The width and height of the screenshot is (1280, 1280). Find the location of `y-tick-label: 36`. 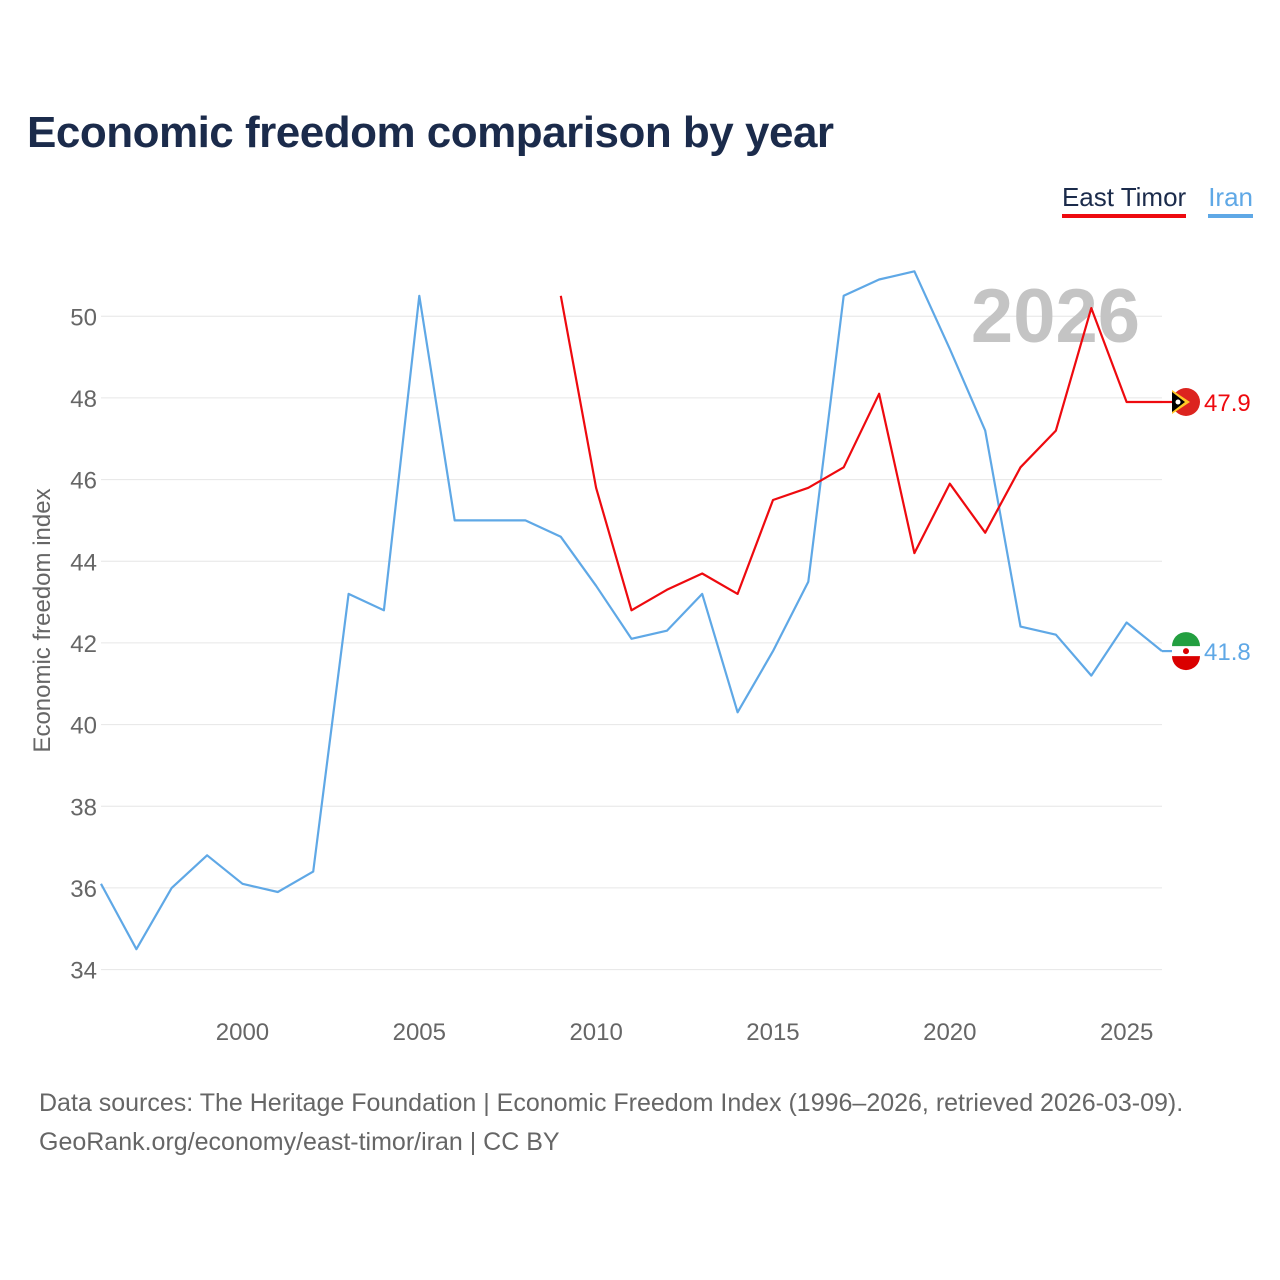

y-tick-label: 36 is located at coordinates (83, 889).